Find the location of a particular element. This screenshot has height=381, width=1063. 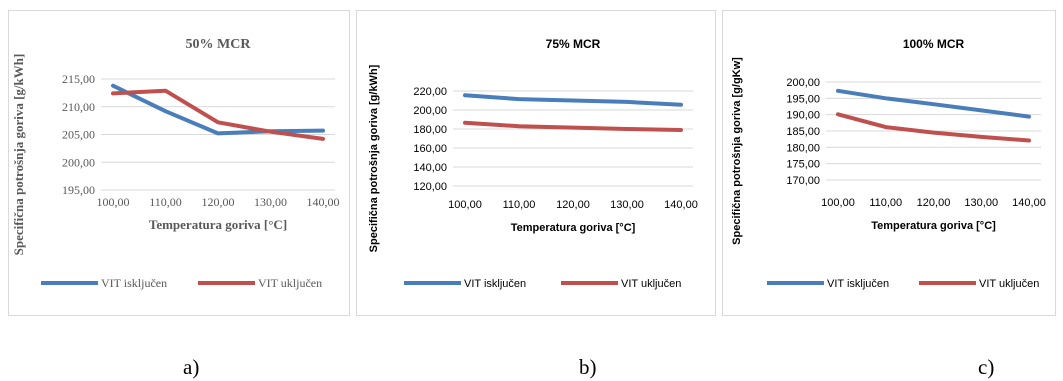

y-axis-label: Specifična potrošnja goriva [g/gKw] is located at coordinates (737, 151).